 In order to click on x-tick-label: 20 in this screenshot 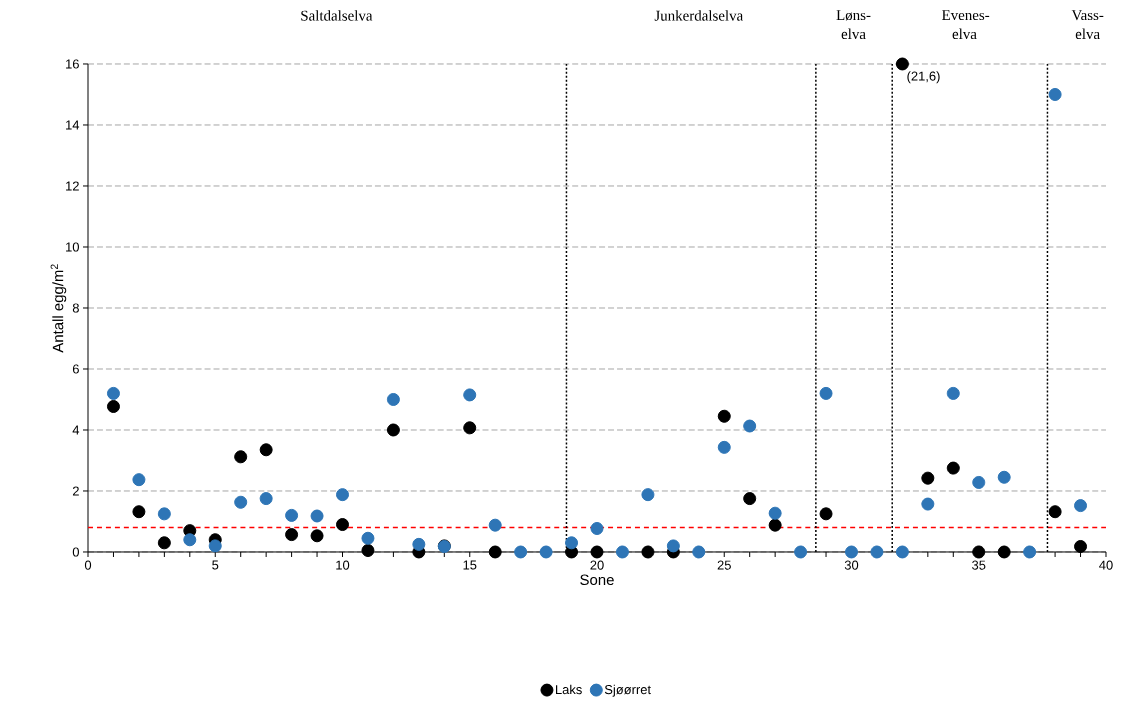, I will do `click(597, 565)`.